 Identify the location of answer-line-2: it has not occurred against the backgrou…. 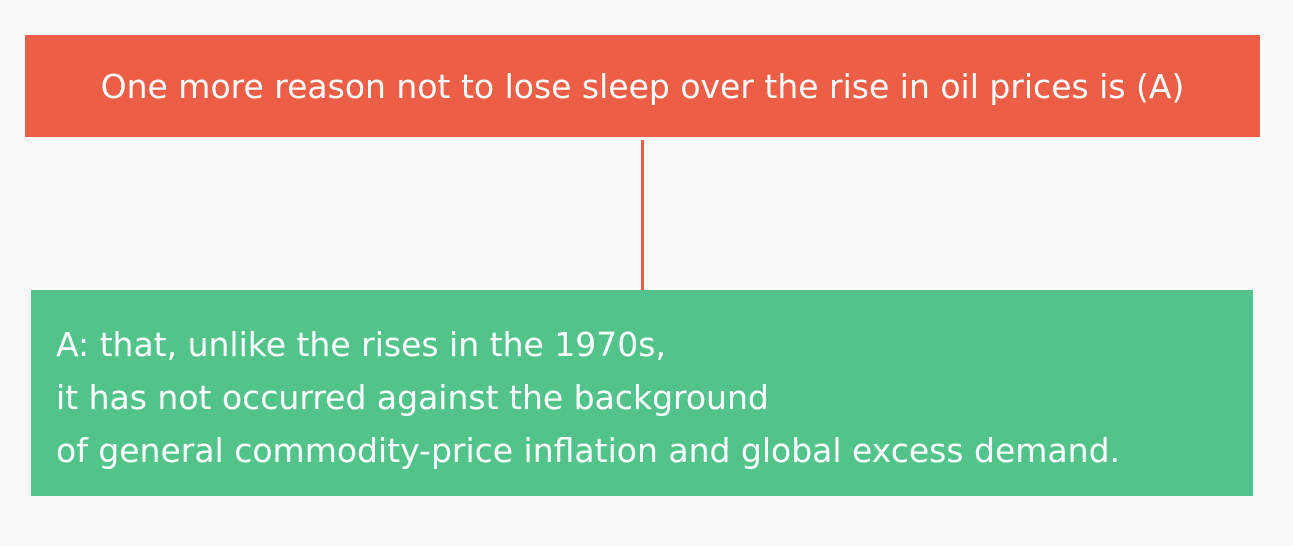
(412, 397).